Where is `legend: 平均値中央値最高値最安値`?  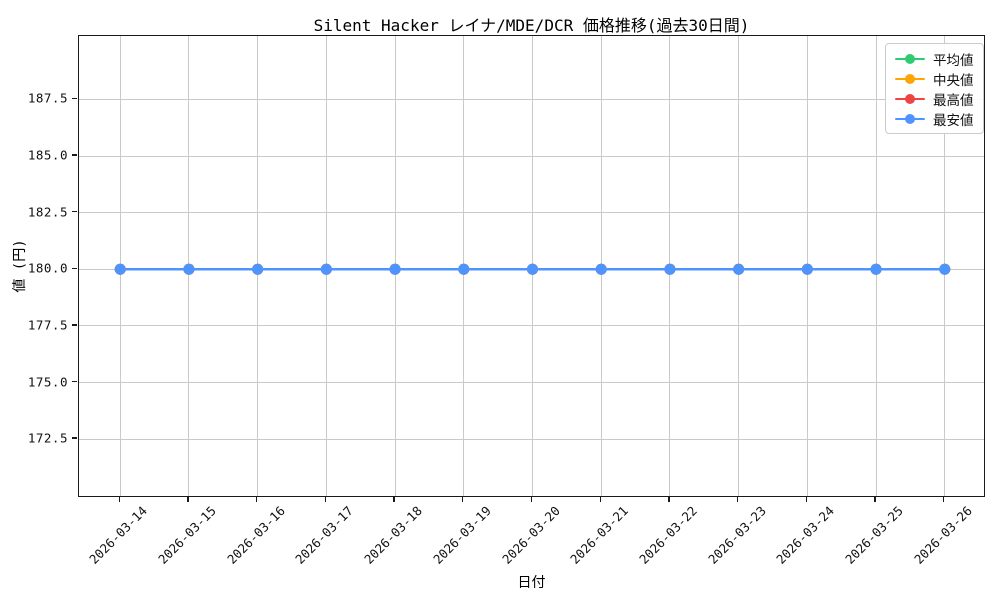
legend: 平均値中央値最高値最安値 is located at coordinates (934, 88).